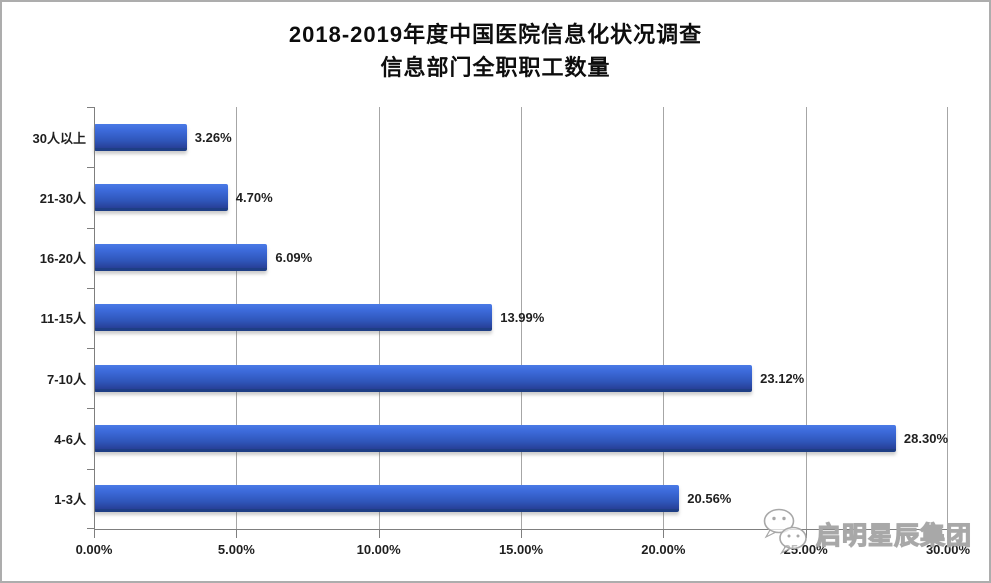  I want to click on bar-30plus, so click(140, 137).